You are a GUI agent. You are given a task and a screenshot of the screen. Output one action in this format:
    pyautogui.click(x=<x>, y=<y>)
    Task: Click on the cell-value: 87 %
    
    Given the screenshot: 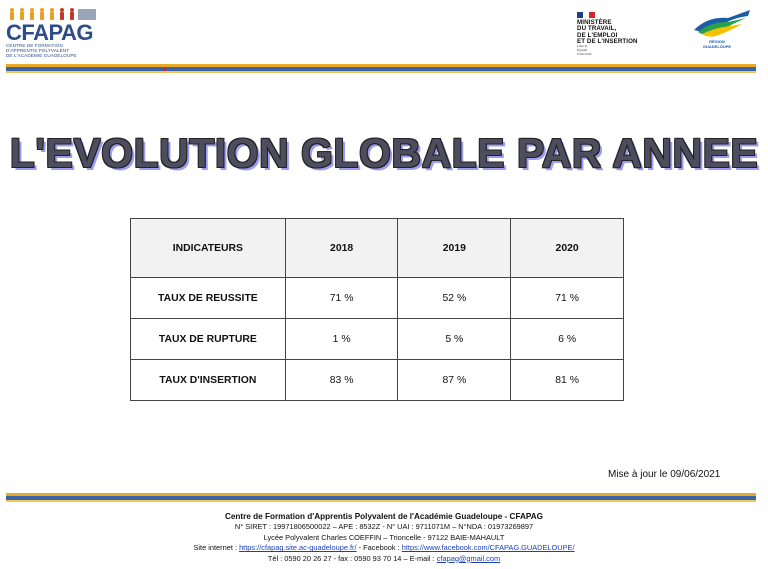 What is the action you would take?
    pyautogui.click(x=454, y=380)
    